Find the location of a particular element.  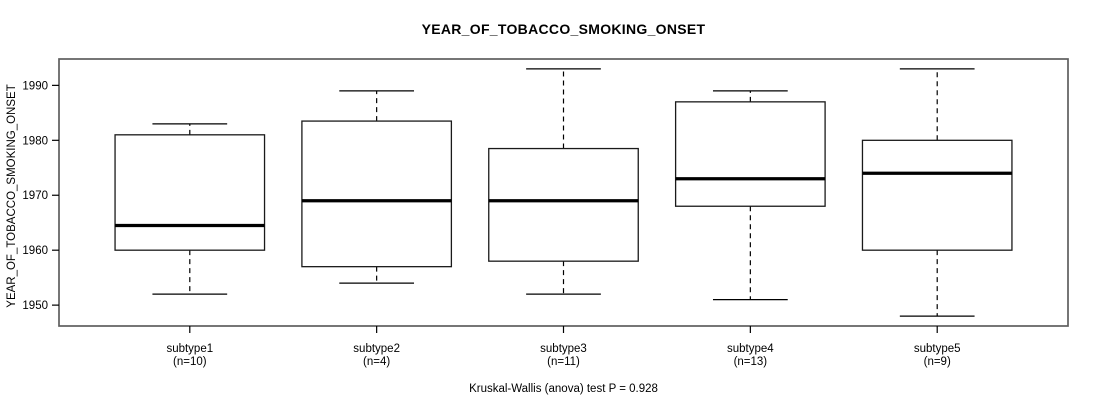

stat-test-caption: Kruskal-Wallis (anova) test P = 0.928 is located at coordinates (563, 389).